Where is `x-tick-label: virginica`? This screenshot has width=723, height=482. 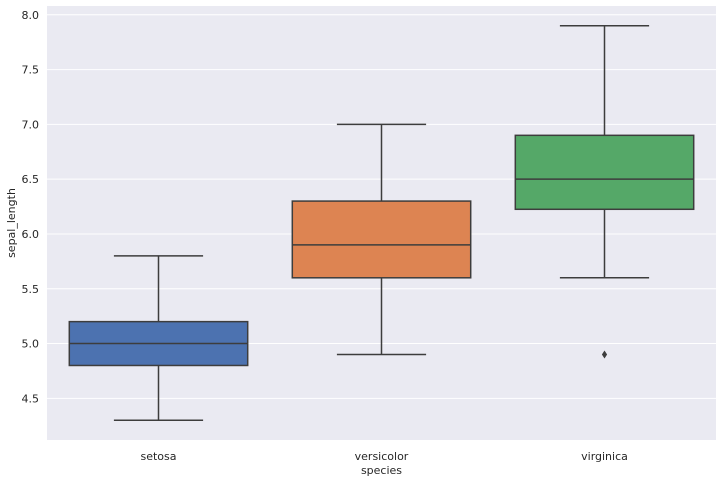
x-tick-label: virginica is located at coordinates (604, 456).